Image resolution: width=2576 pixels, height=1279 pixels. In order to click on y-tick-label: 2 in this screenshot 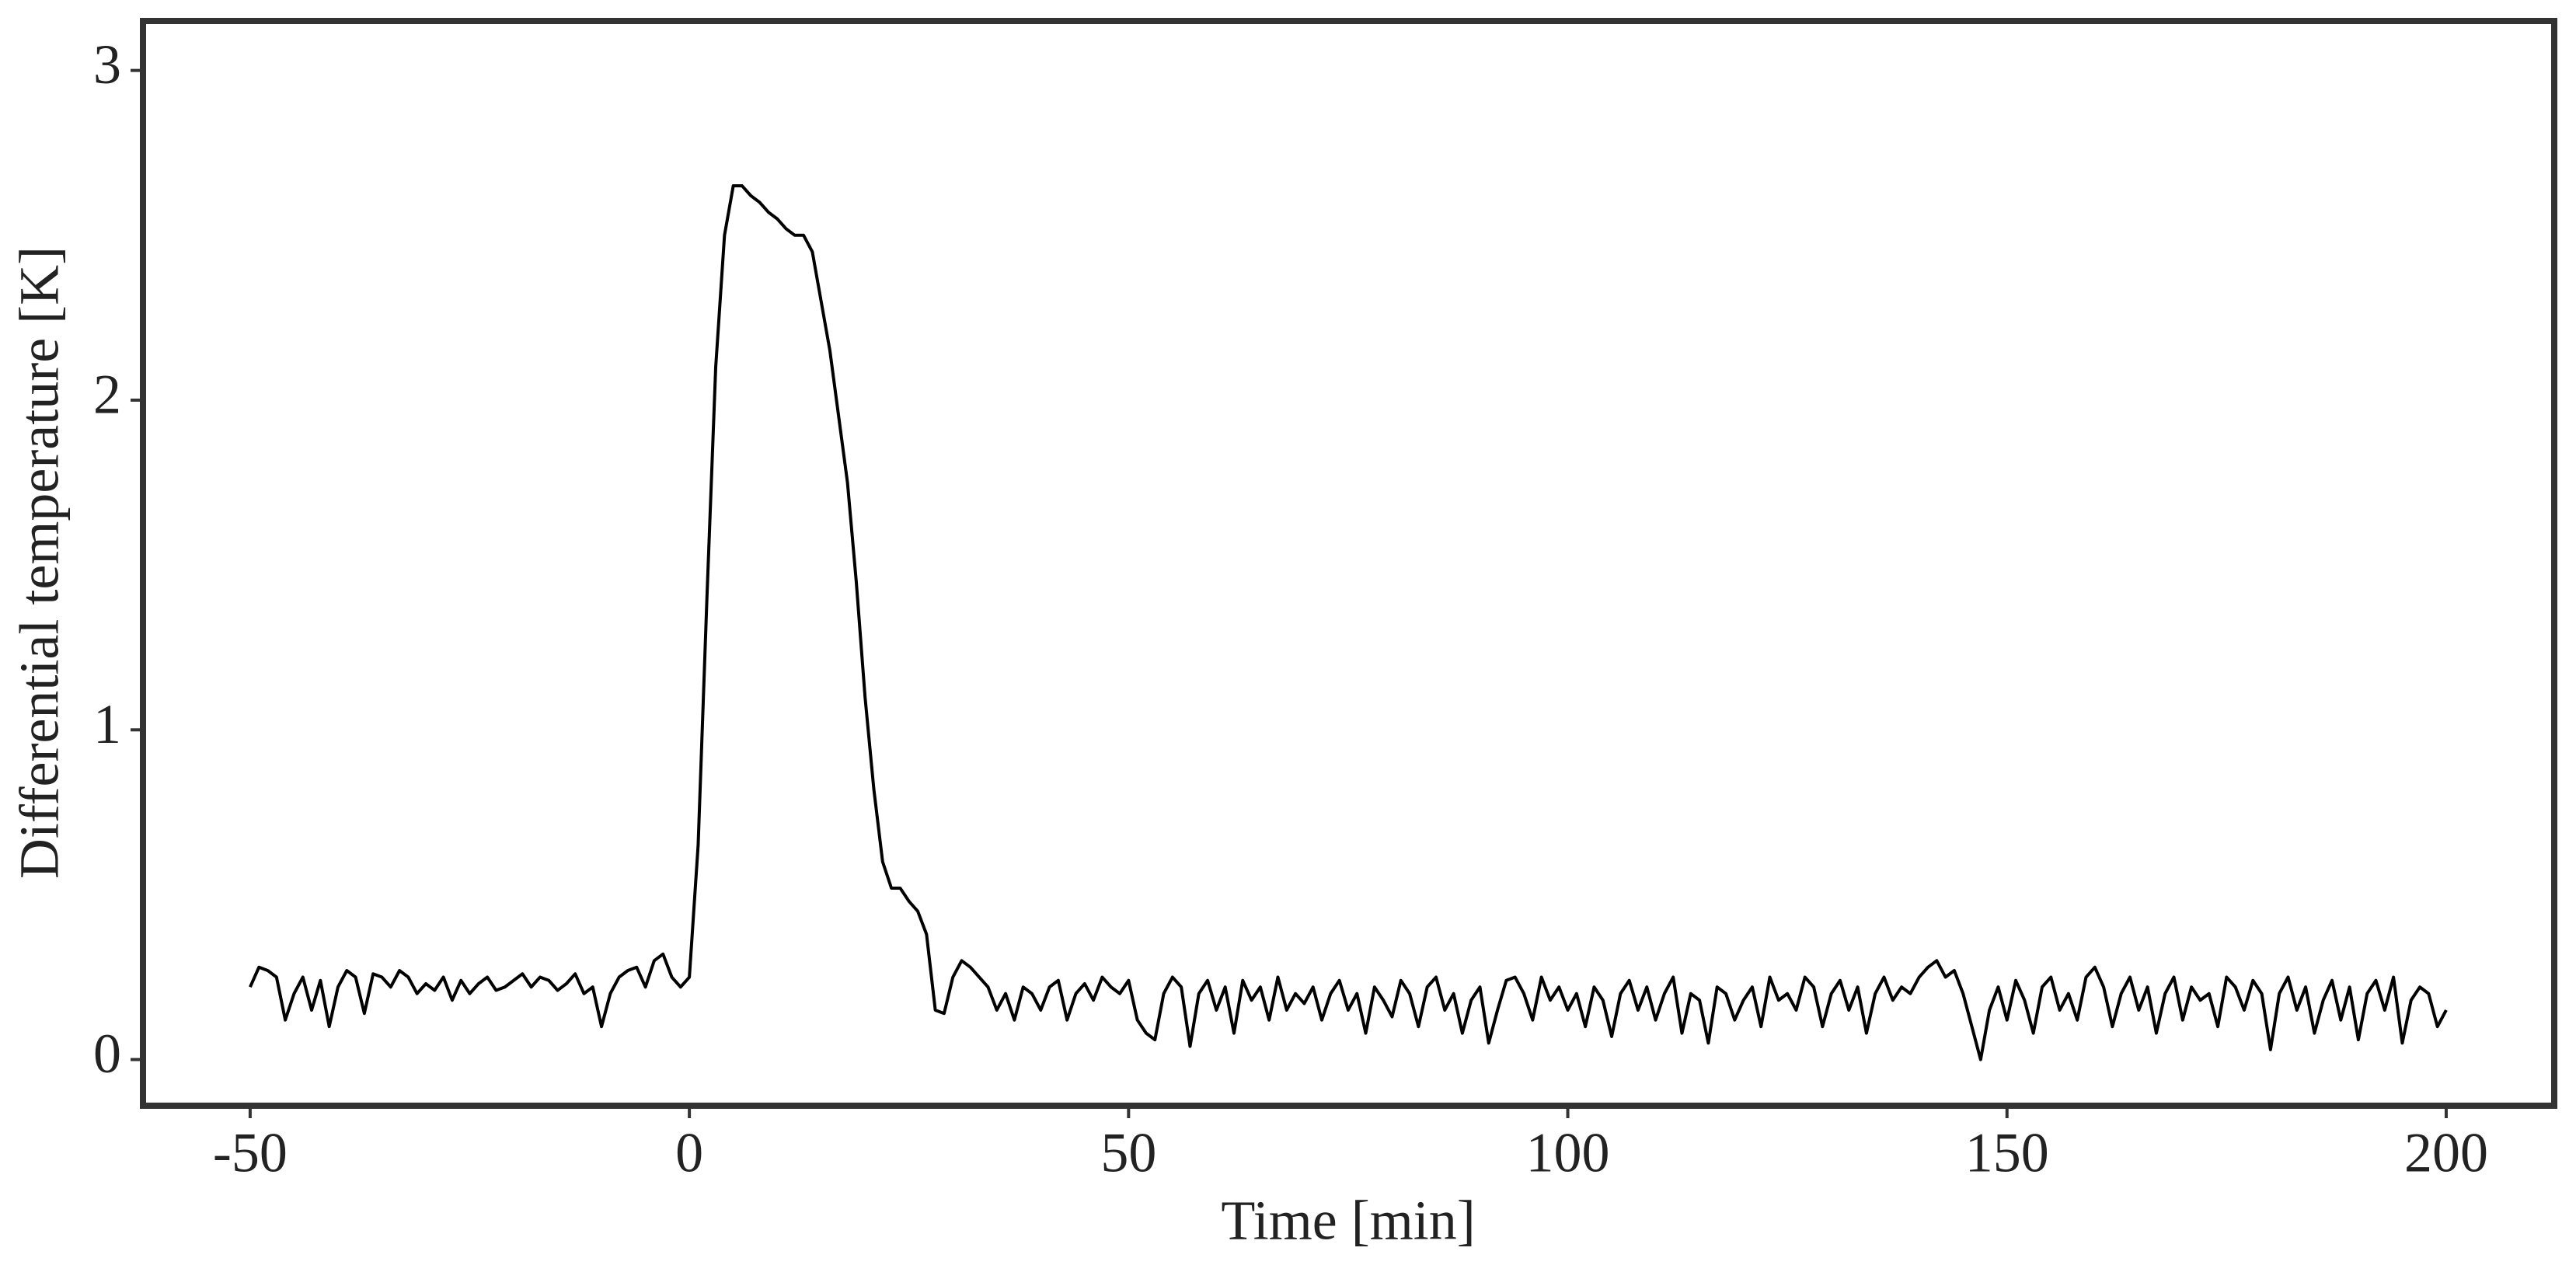, I will do `click(107, 394)`.